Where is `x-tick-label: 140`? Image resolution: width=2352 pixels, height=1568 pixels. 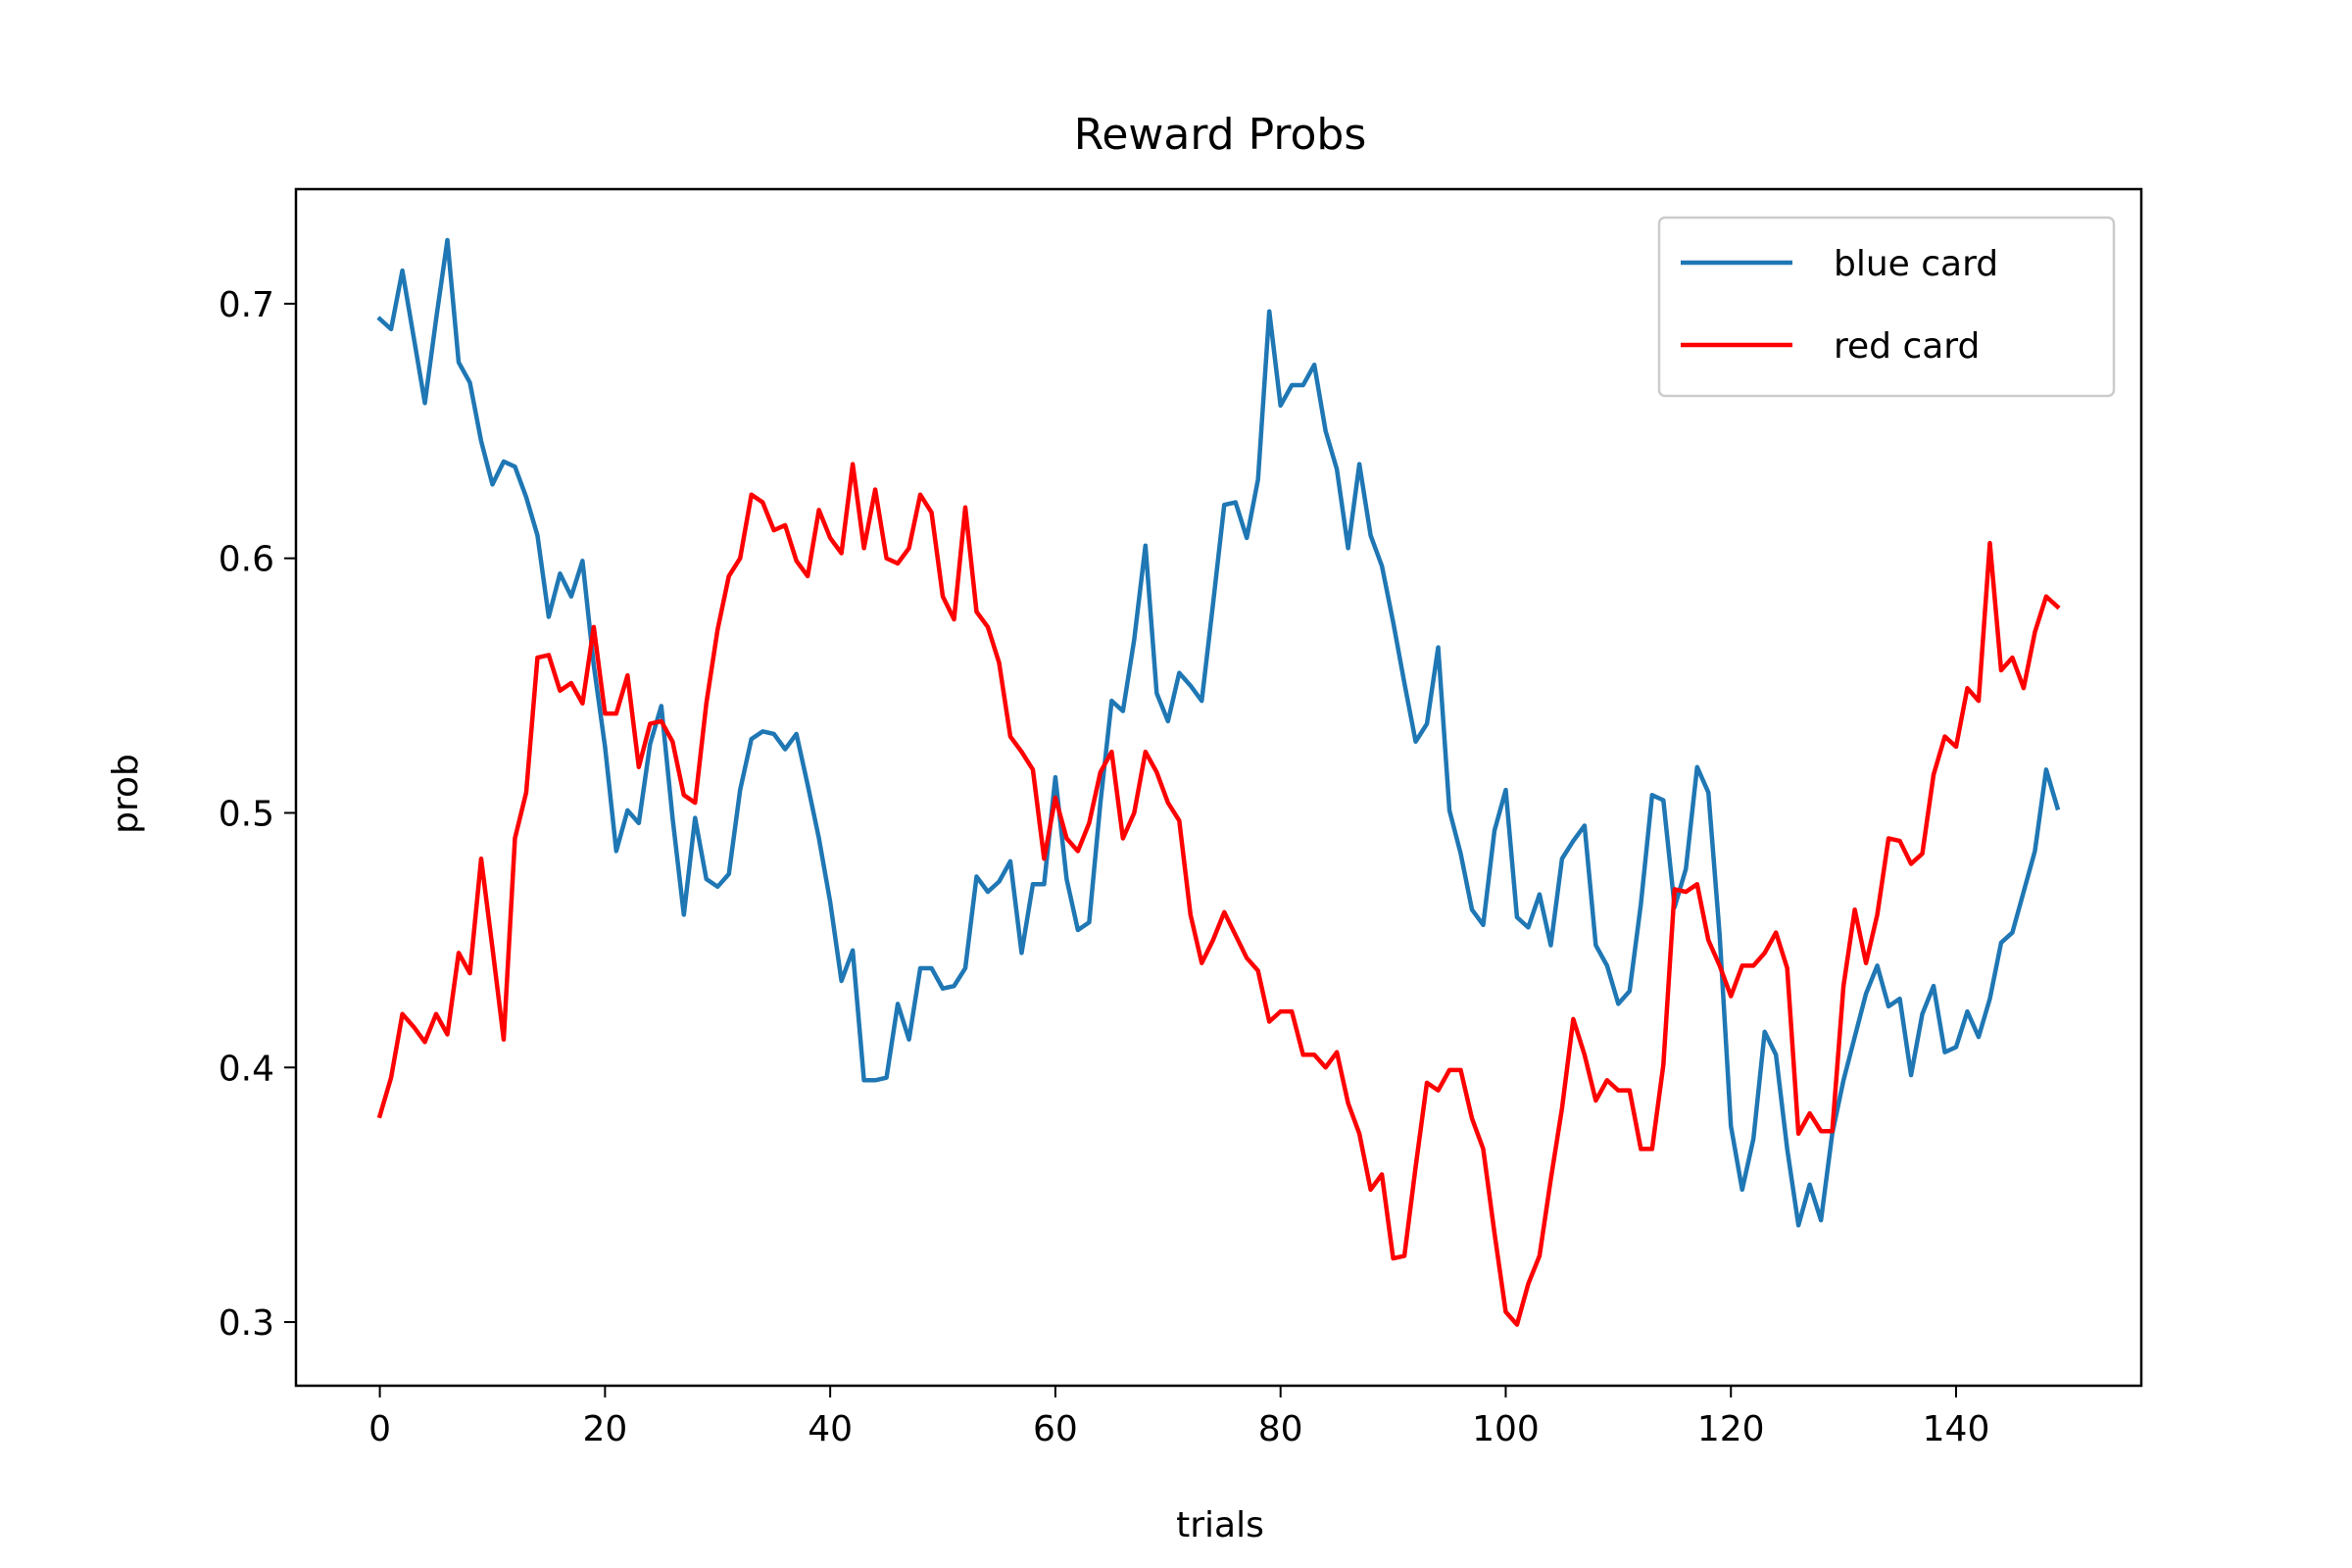
x-tick-label: 140 is located at coordinates (1956, 1429).